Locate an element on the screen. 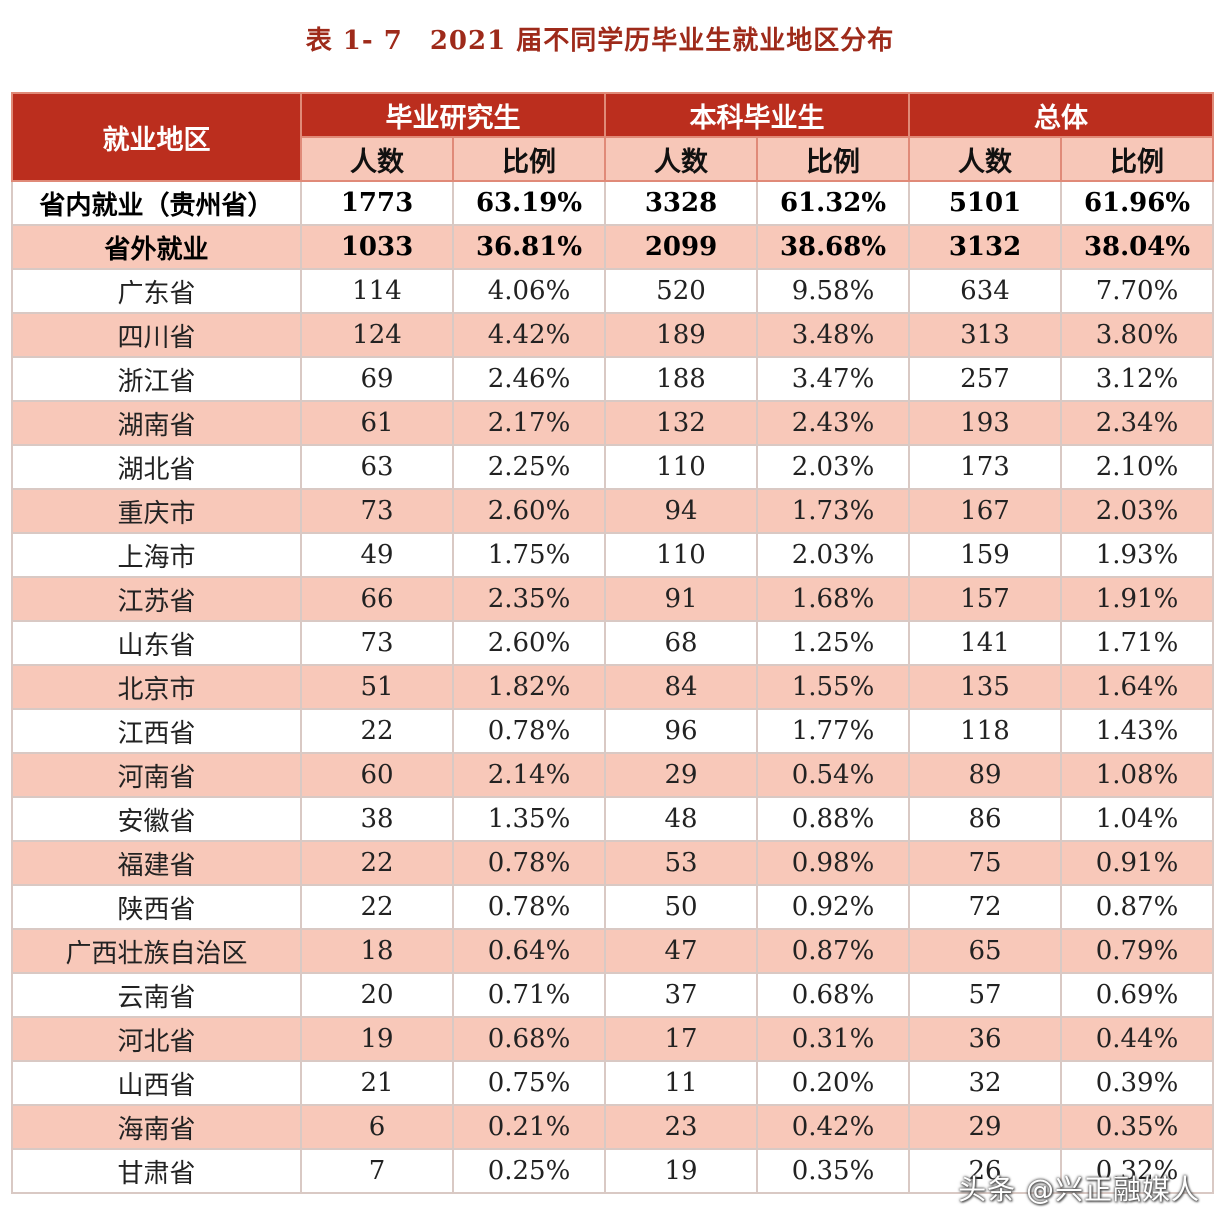 The image size is (1230, 1232). region-cell: 福建省 is located at coordinates (156, 863).